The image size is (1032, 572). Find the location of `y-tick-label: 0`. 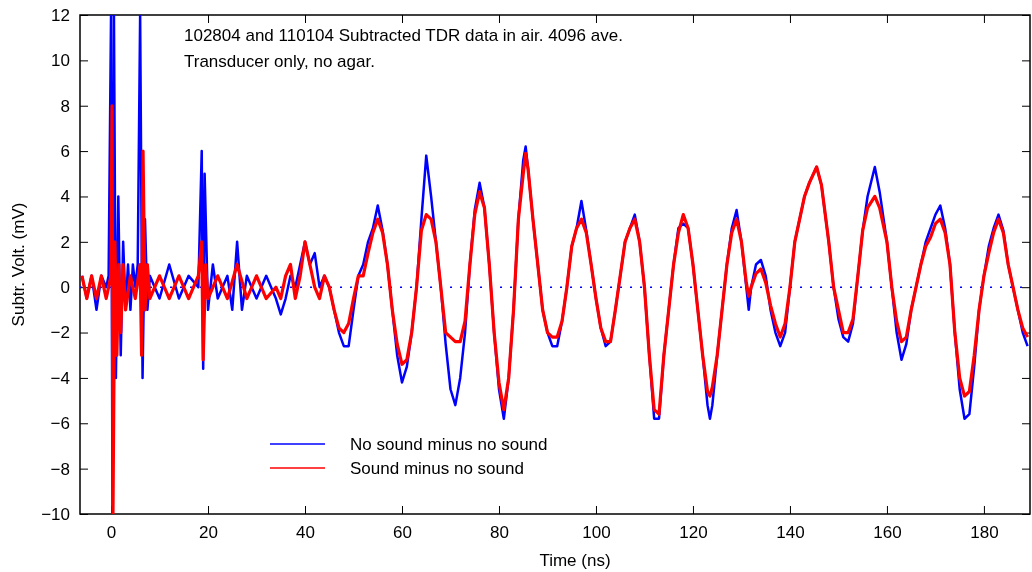

y-tick-label: 0 is located at coordinates (65, 288).